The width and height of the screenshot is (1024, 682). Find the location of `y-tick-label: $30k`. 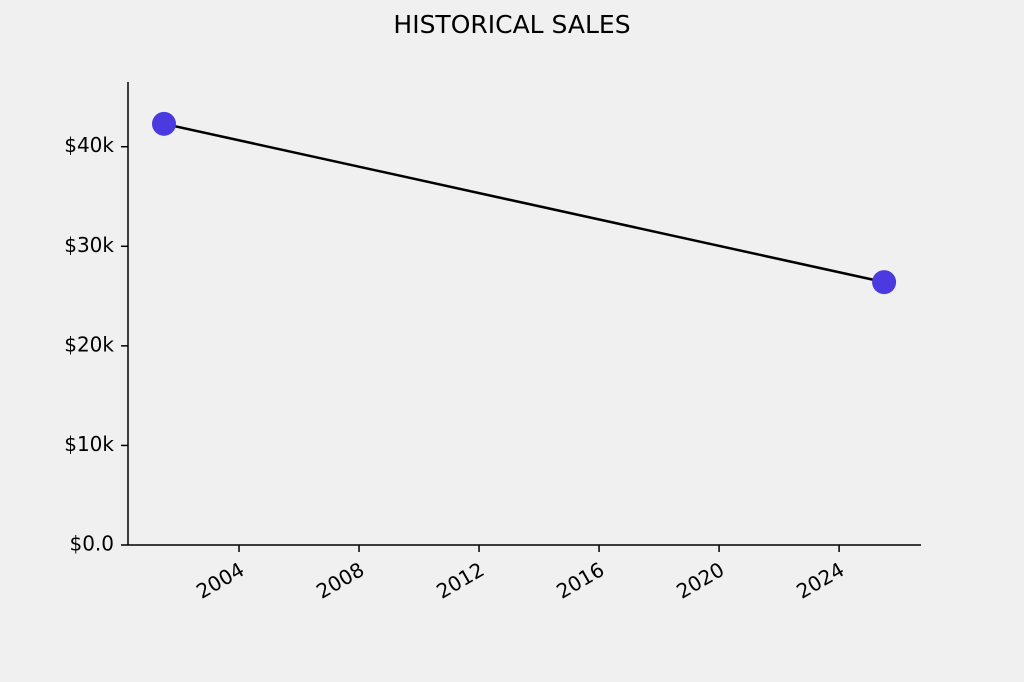

y-tick-label: $30k is located at coordinates (89, 245).